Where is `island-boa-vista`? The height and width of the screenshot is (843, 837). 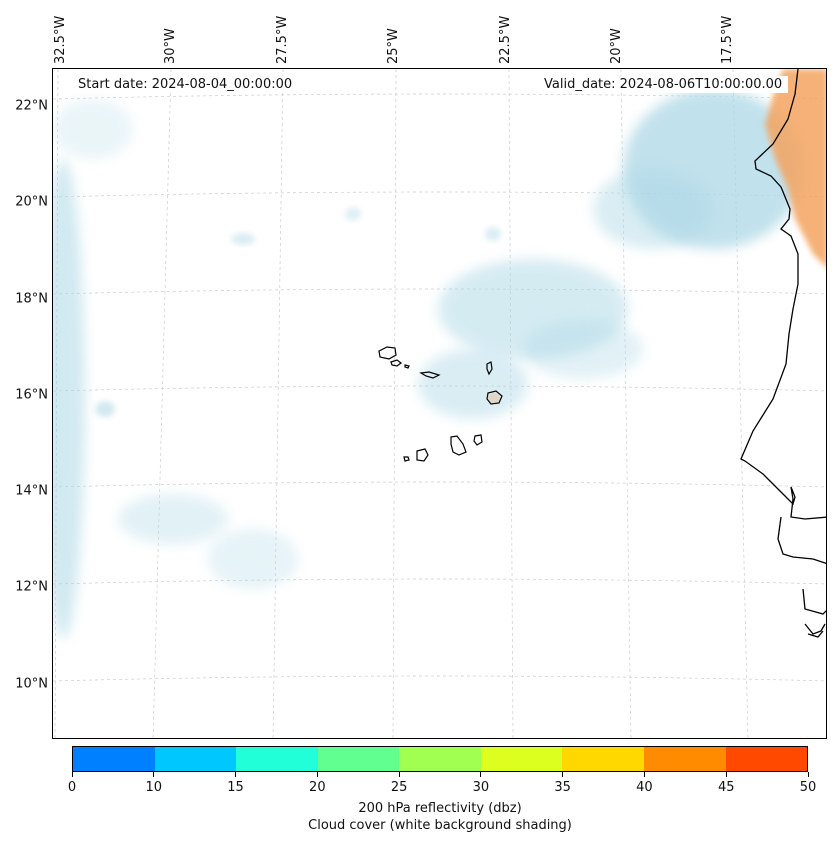
island-boa-vista is located at coordinates (494, 397).